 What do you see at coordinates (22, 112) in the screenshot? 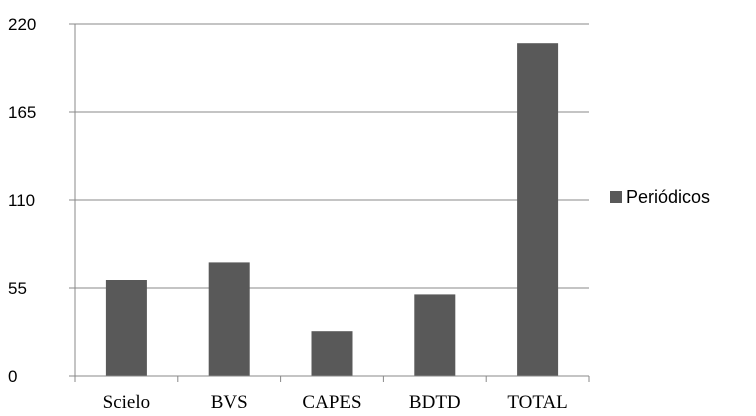
I see `y-tick-label: 165` at bounding box center [22, 112].